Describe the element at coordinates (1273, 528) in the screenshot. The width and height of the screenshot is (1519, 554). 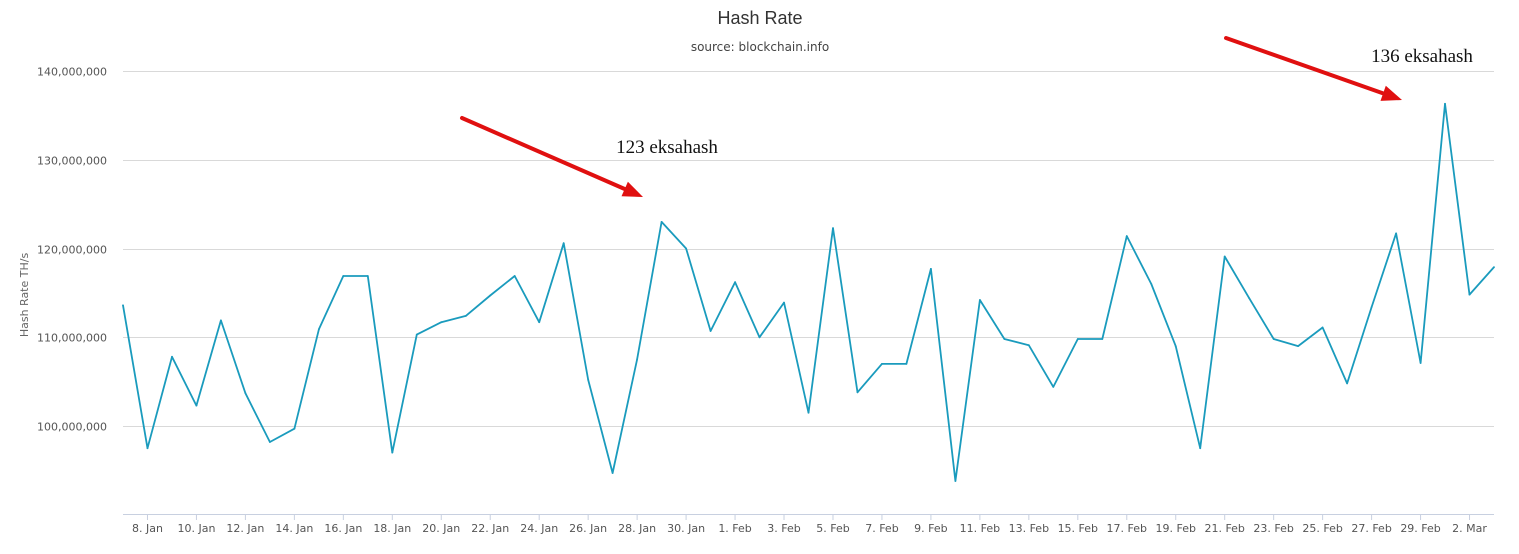
I see `x-tick-label: 23. Feb` at that location.